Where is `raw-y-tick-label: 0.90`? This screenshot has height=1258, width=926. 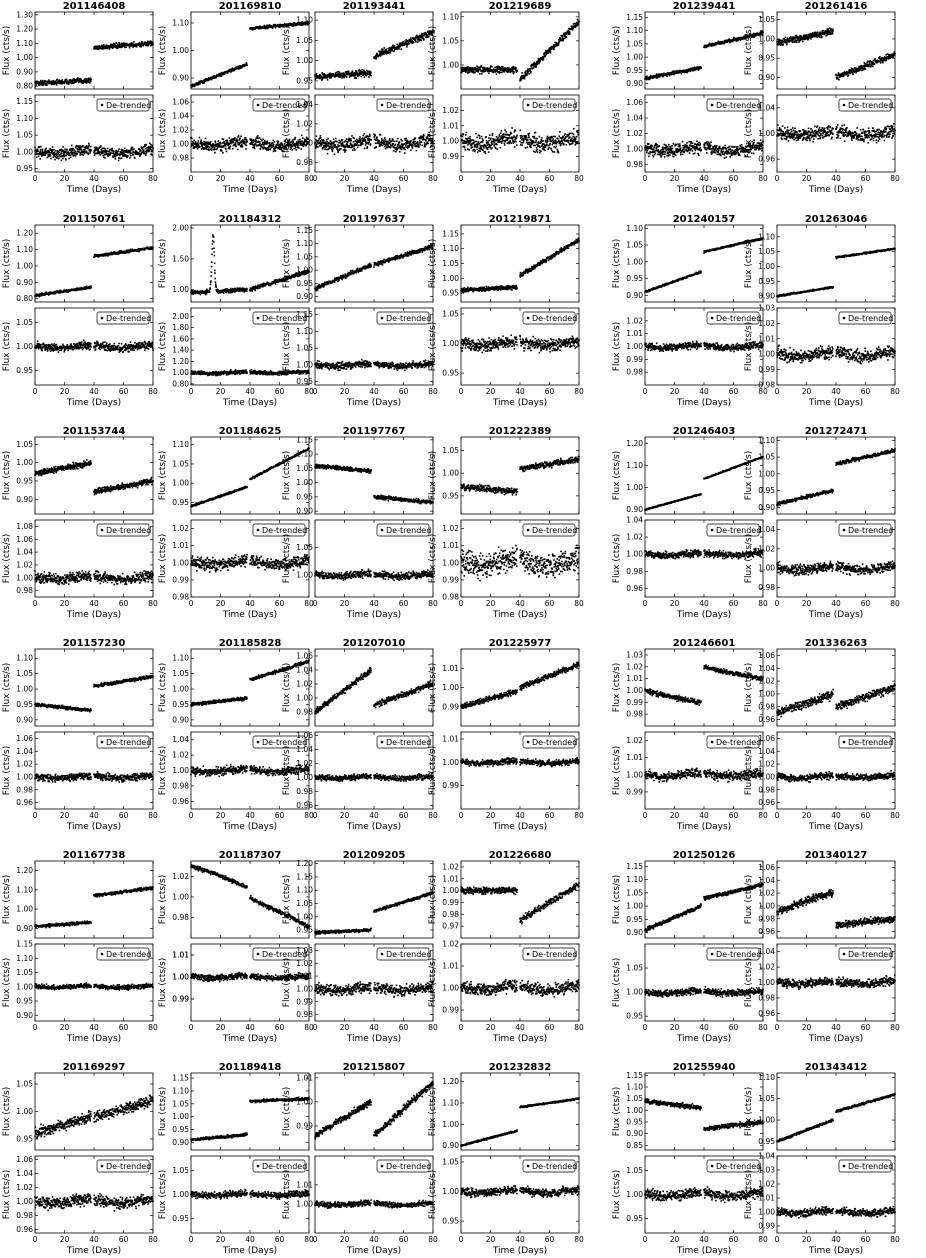 raw-y-tick-label: 0.90 is located at coordinates (634, 83).